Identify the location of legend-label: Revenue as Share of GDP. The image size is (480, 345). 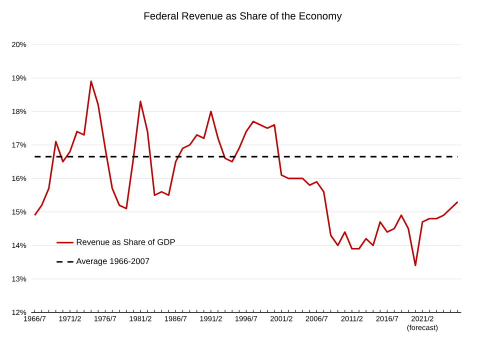
(125, 241).